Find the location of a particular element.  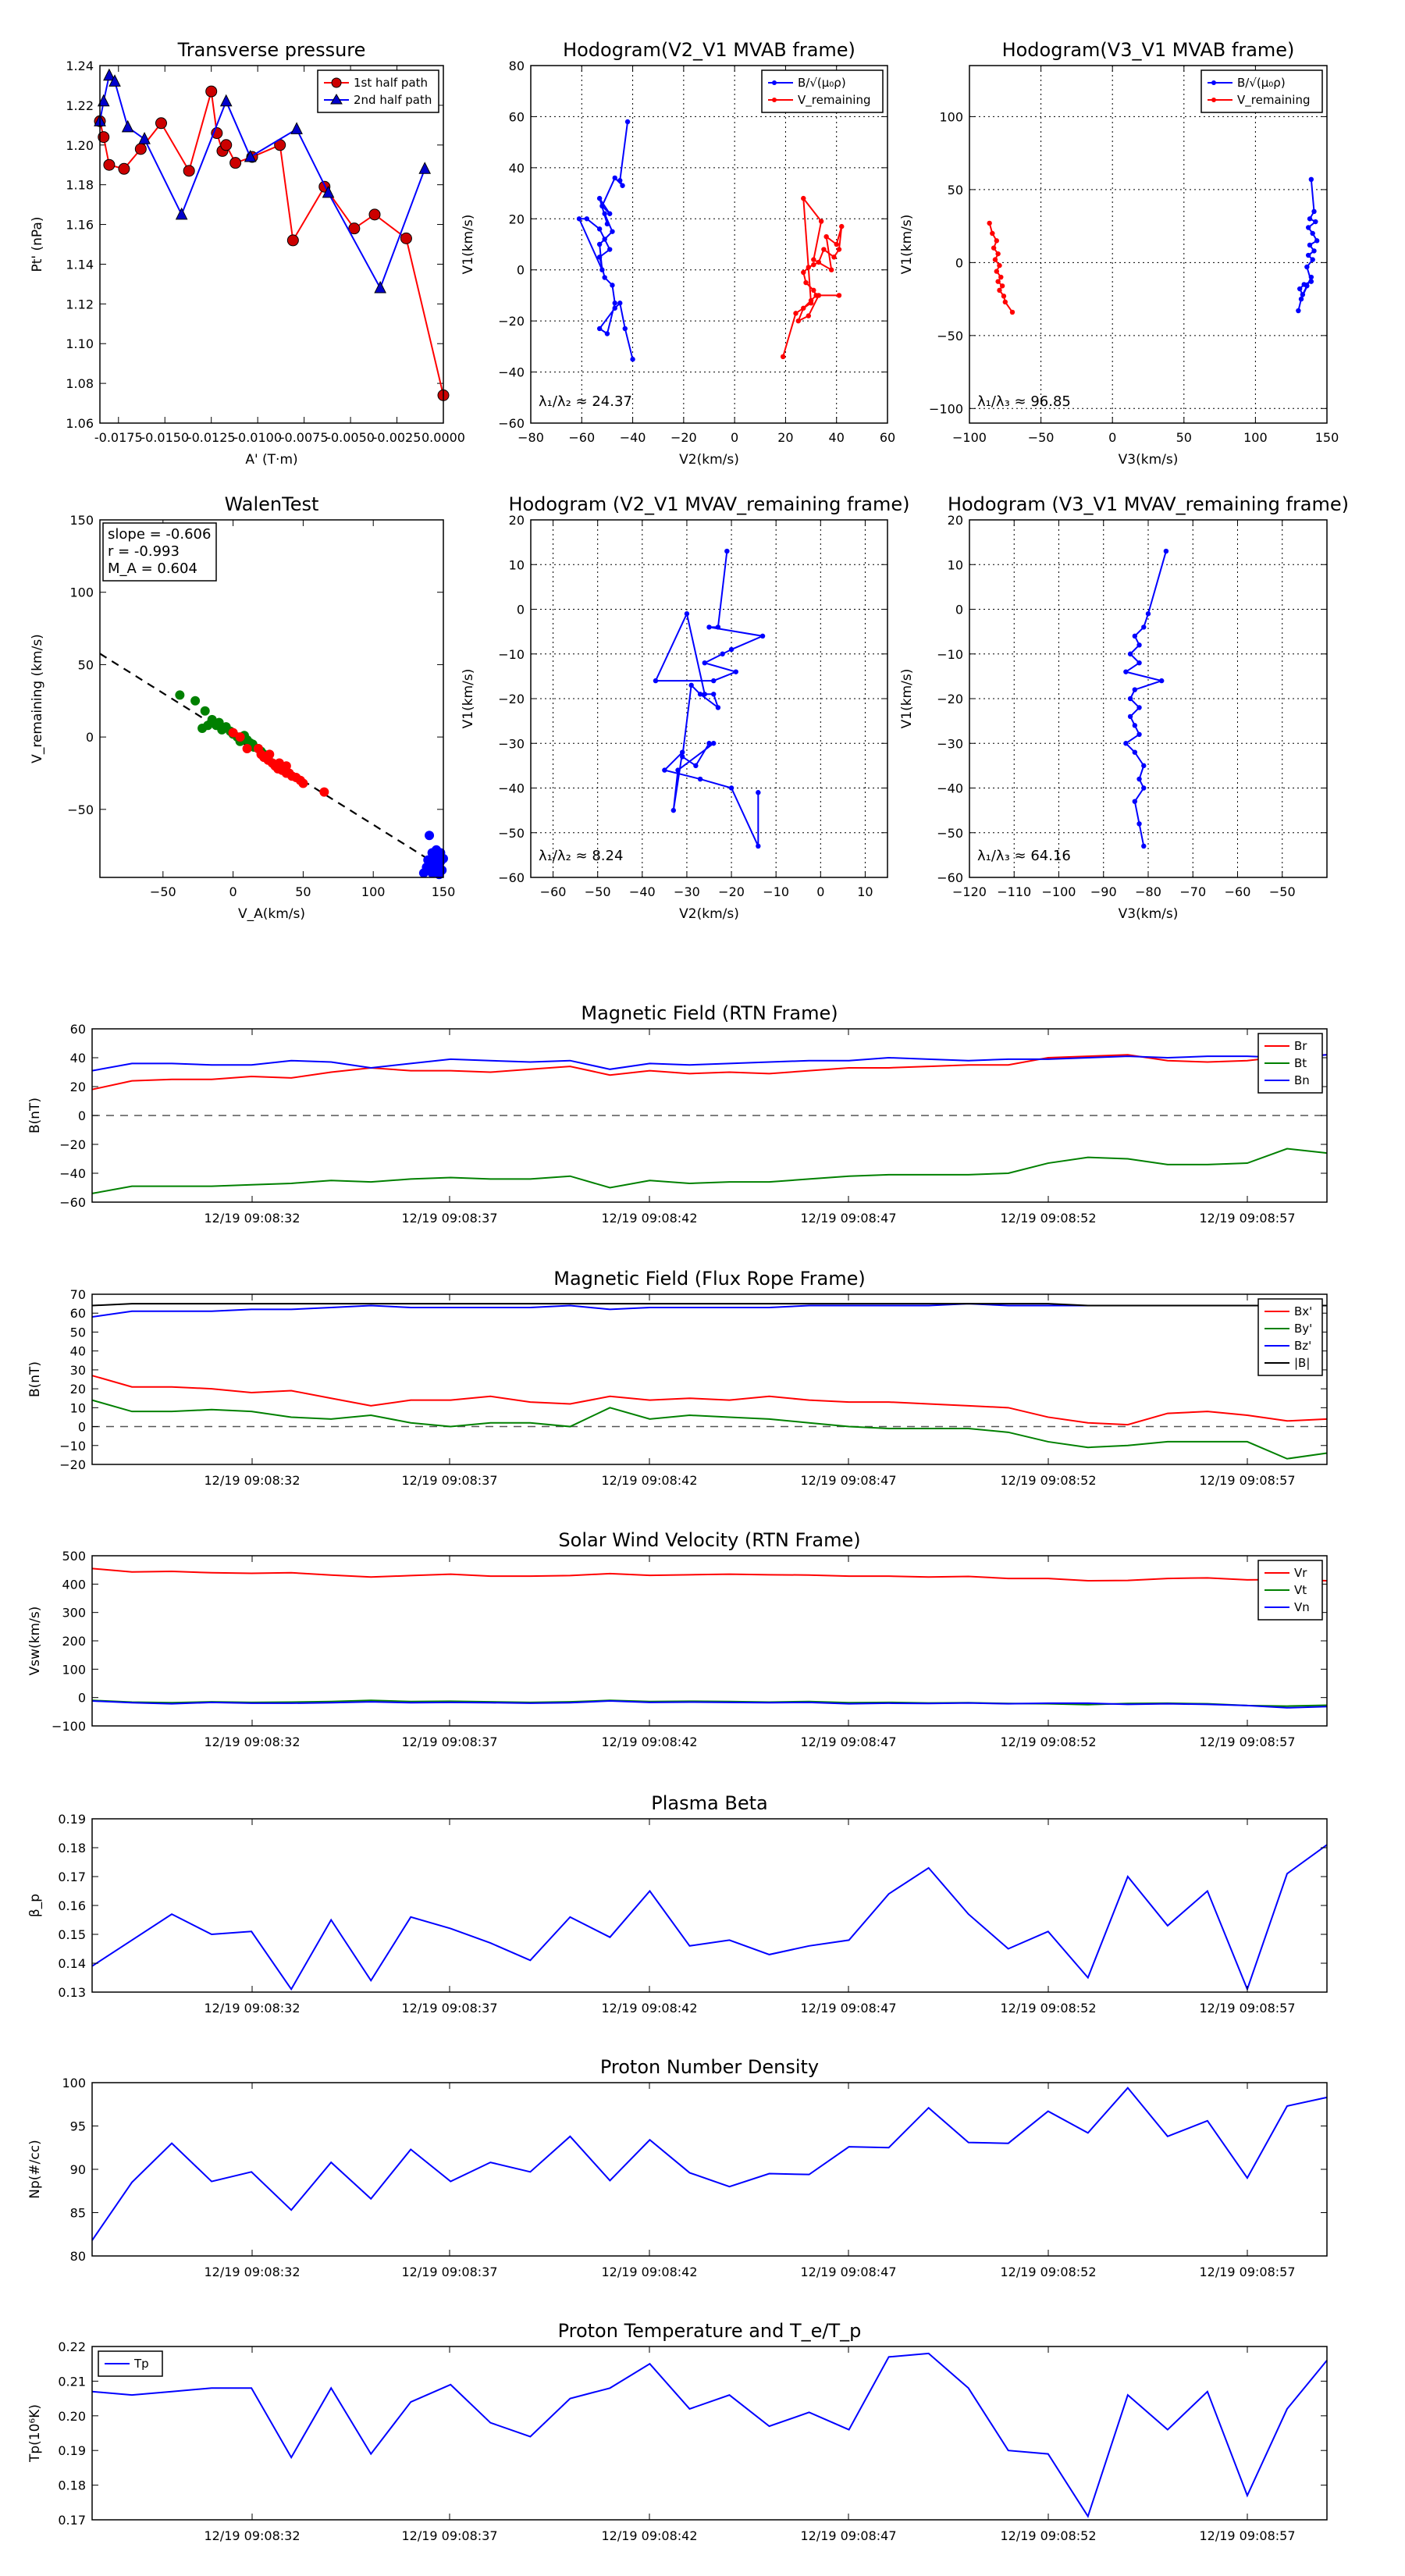

y-tick-label: 0.19 is located at coordinates (72, 1819).